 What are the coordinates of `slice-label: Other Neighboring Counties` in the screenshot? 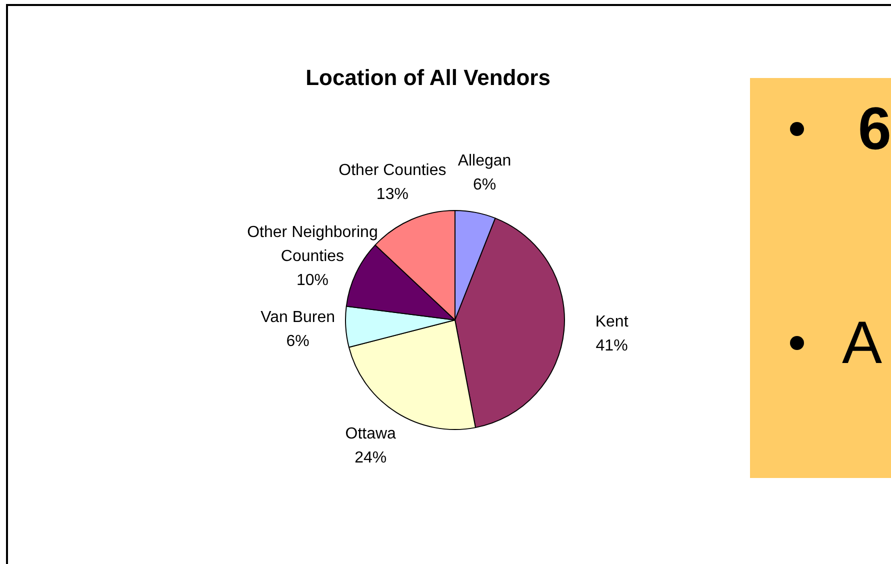 It's located at (312, 244).